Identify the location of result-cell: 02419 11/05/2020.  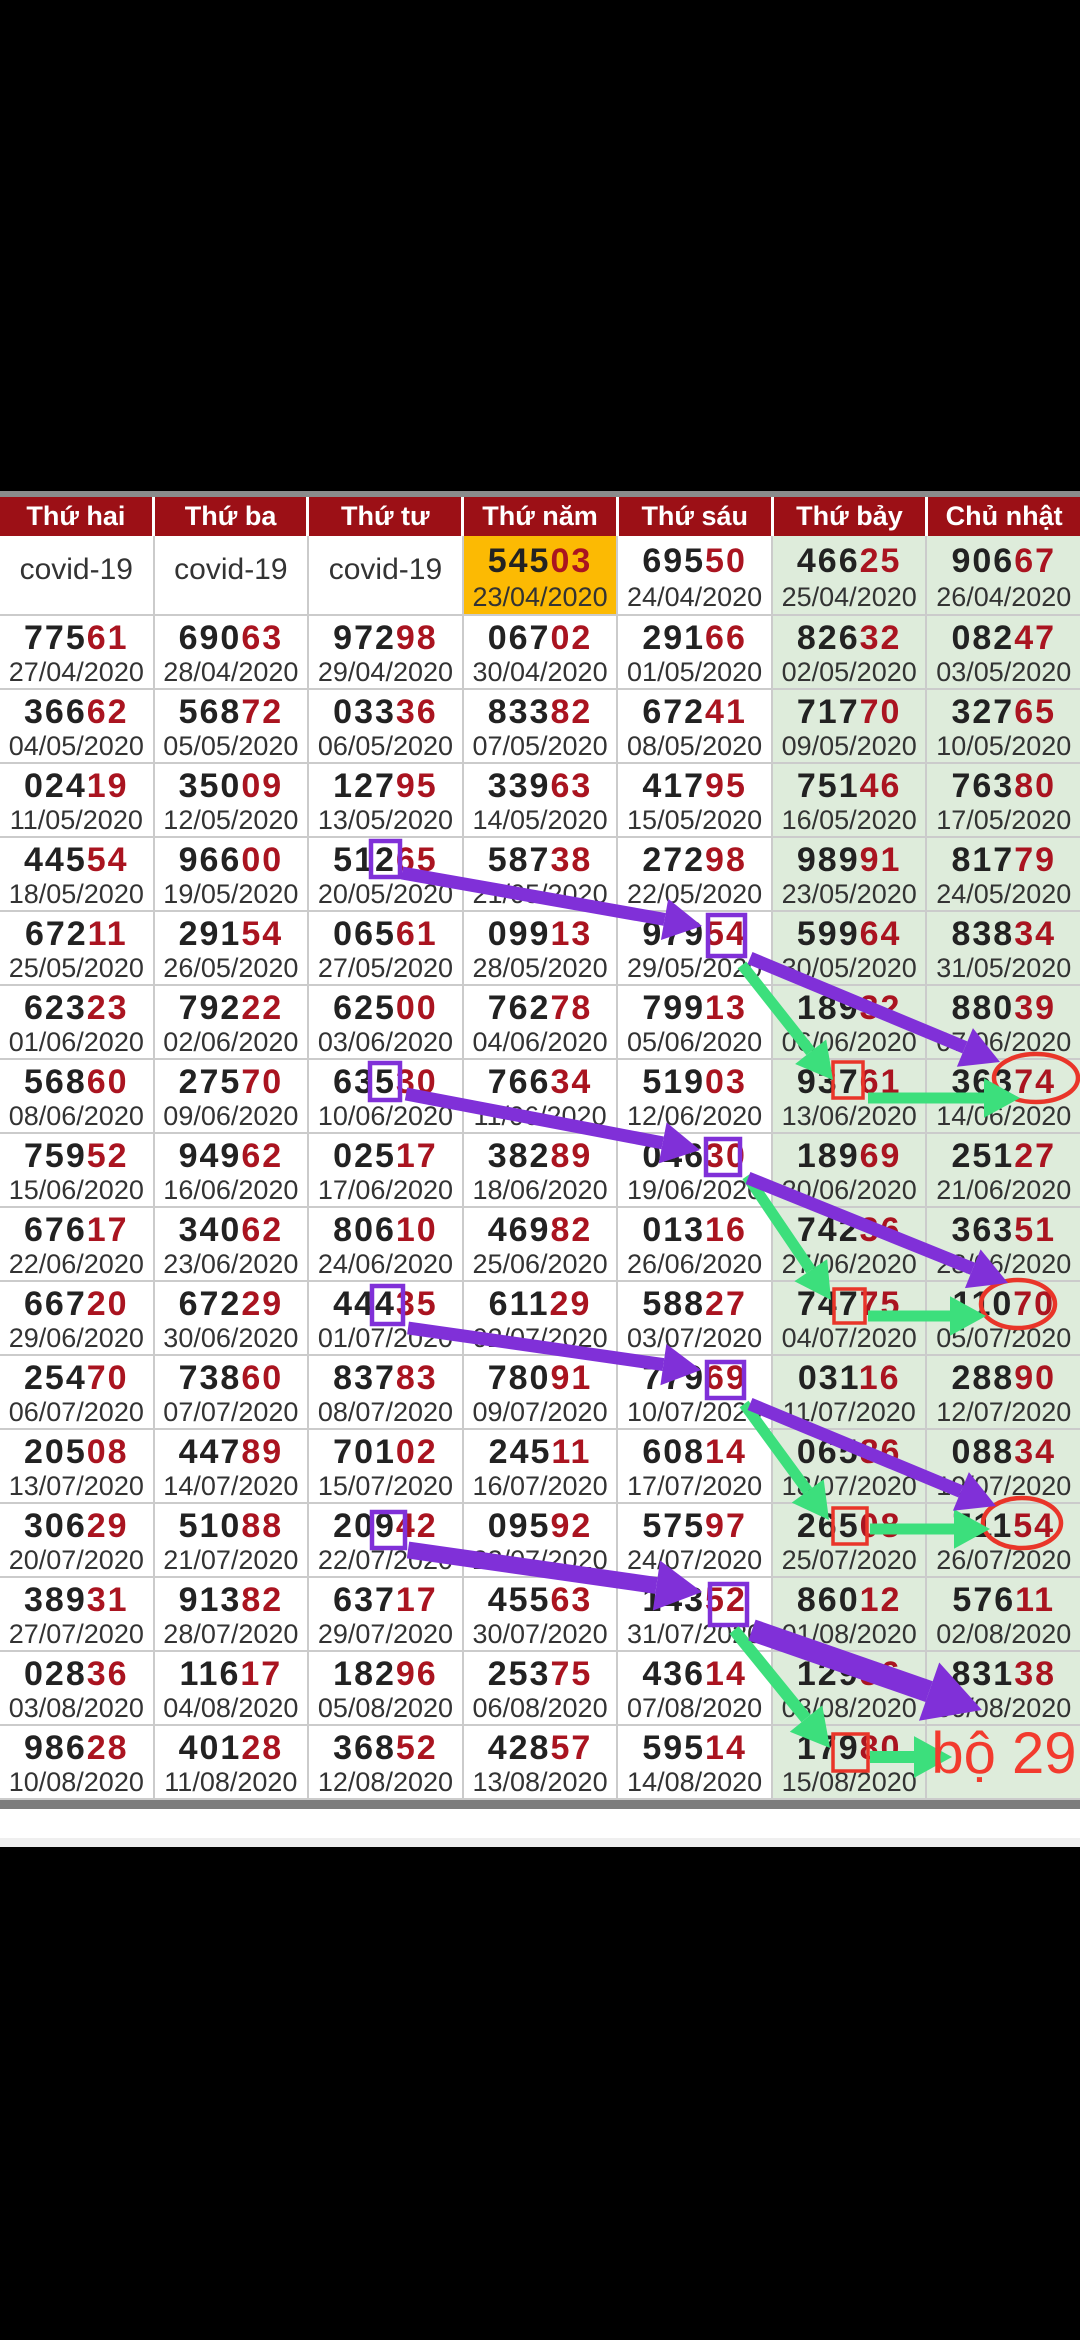
(77, 801).